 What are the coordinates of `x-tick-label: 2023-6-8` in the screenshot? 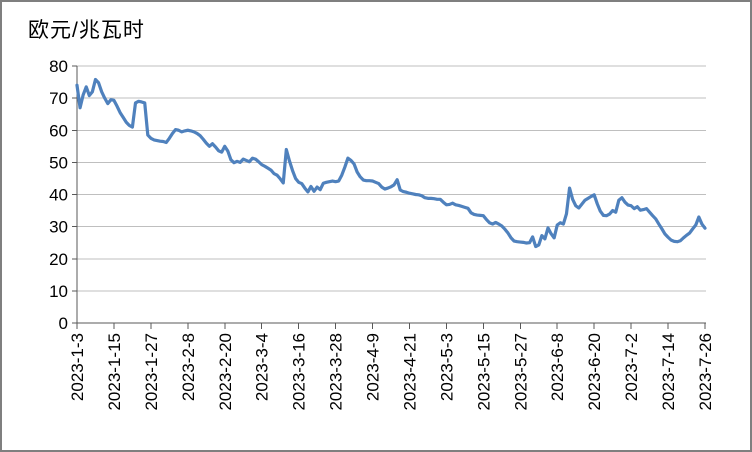 It's located at (557, 367).